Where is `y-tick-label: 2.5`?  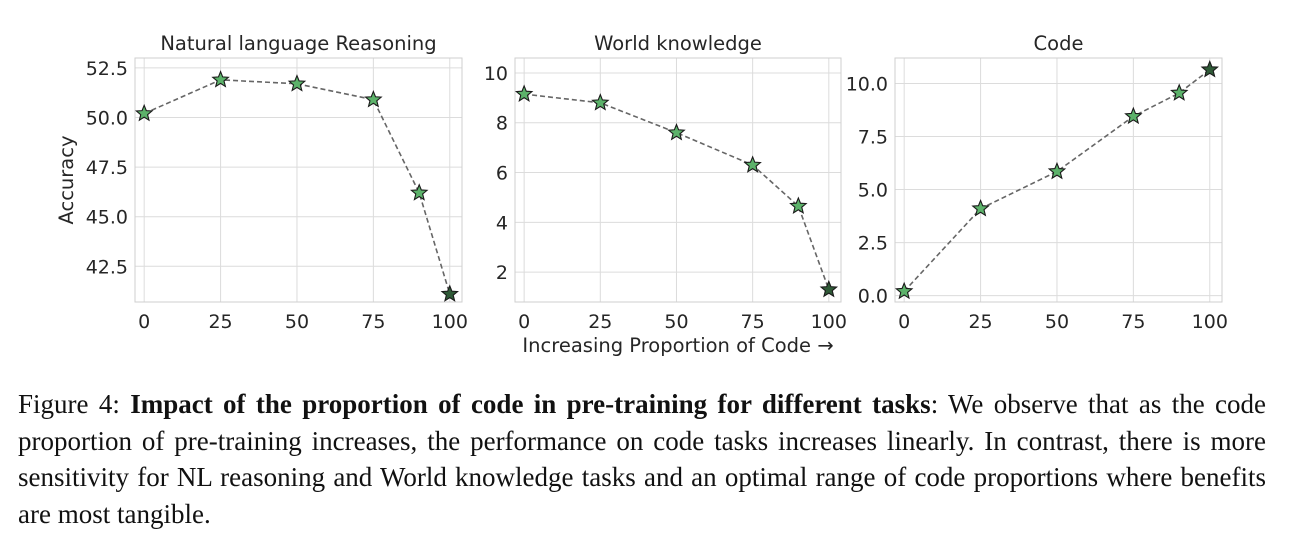
y-tick-label: 2.5 is located at coordinates (873, 244).